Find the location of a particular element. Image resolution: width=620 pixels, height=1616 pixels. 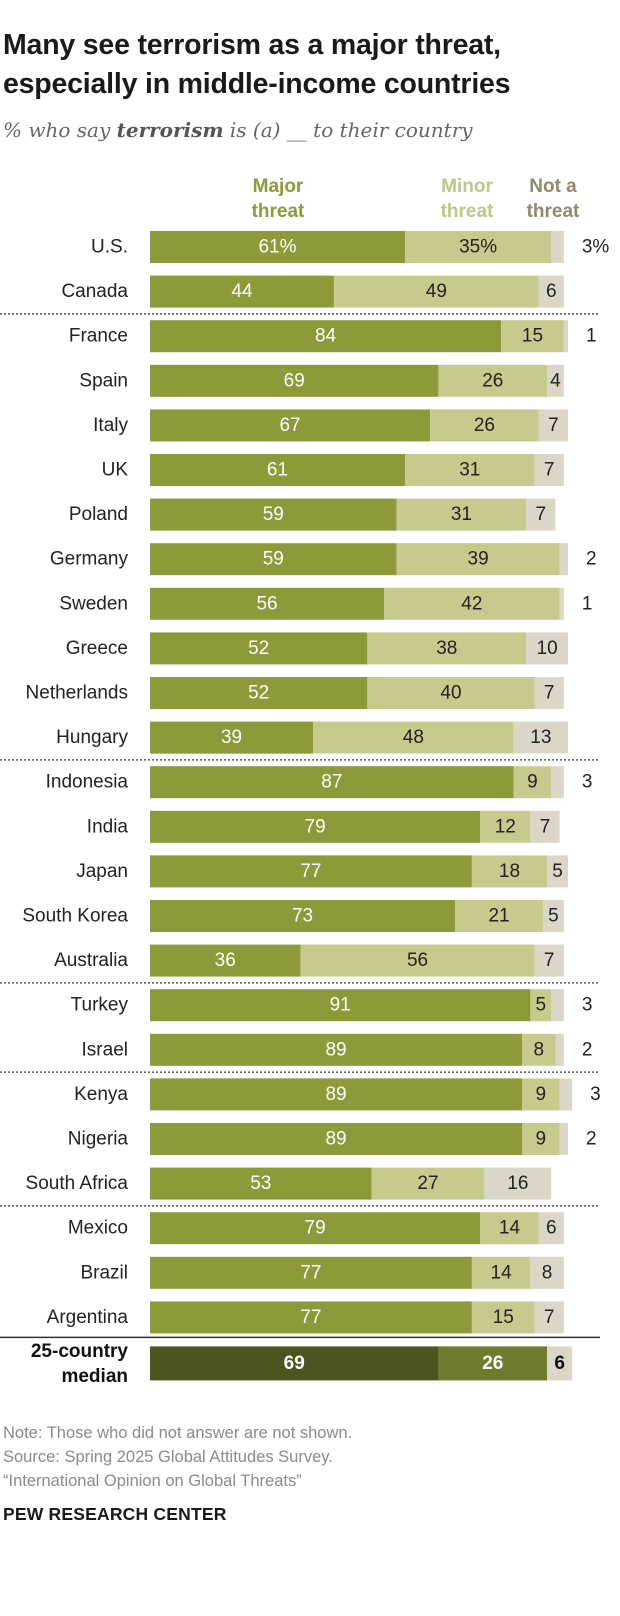

legend-not-line2: threat is located at coordinates (553, 211).